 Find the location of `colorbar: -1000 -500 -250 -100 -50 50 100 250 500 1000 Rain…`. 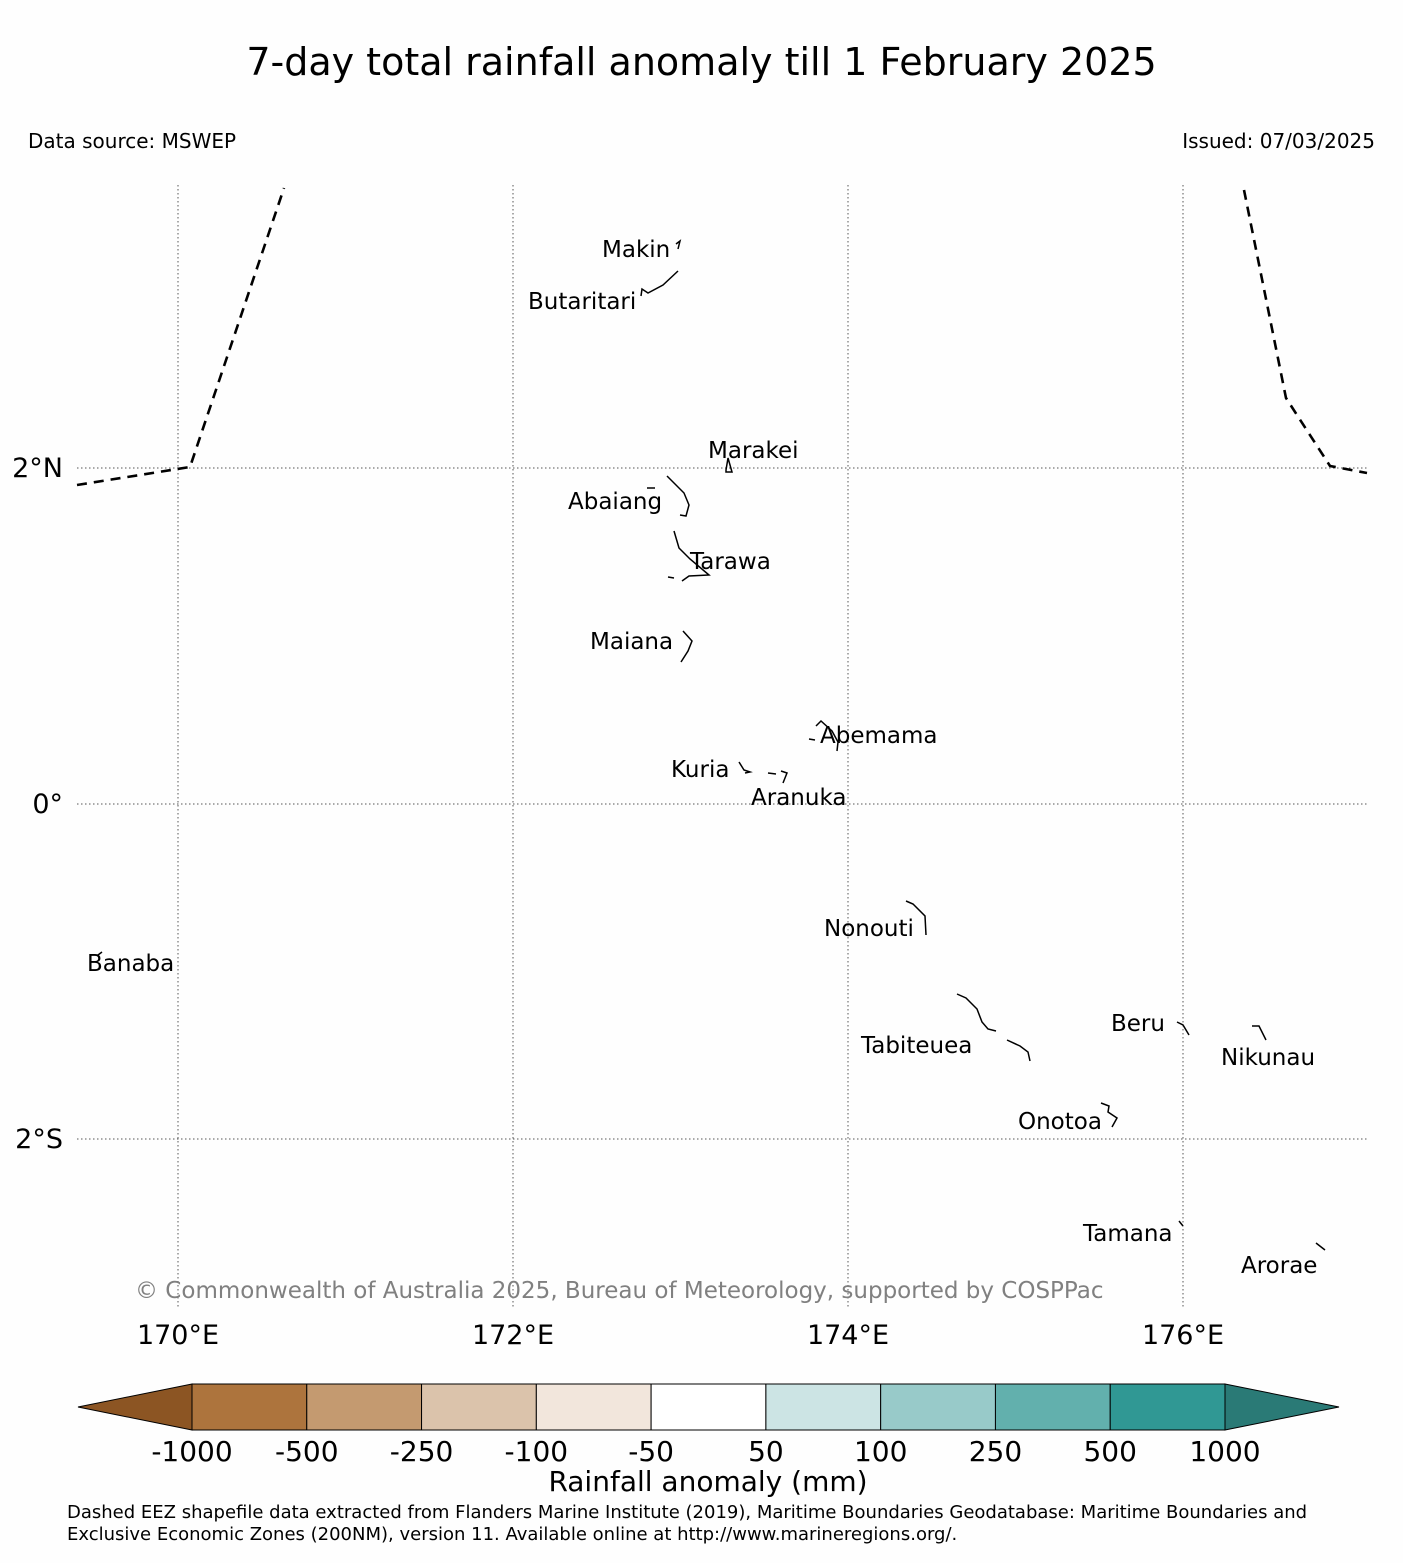

colorbar: -1000 -500 -250 -100 -50 50 100 250 500 1000 Rain… is located at coordinates (708, 1440).